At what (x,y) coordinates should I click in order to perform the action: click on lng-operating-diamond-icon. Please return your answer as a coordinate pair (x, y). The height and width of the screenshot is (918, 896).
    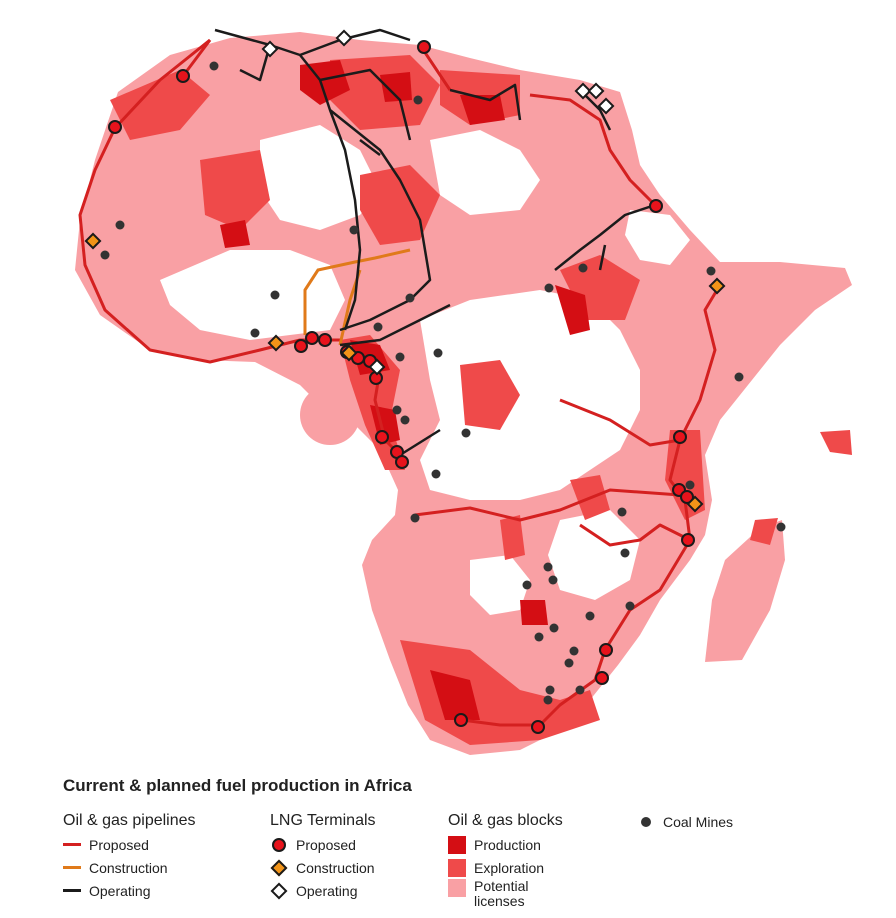
    Looking at the image, I should click on (279, 890).